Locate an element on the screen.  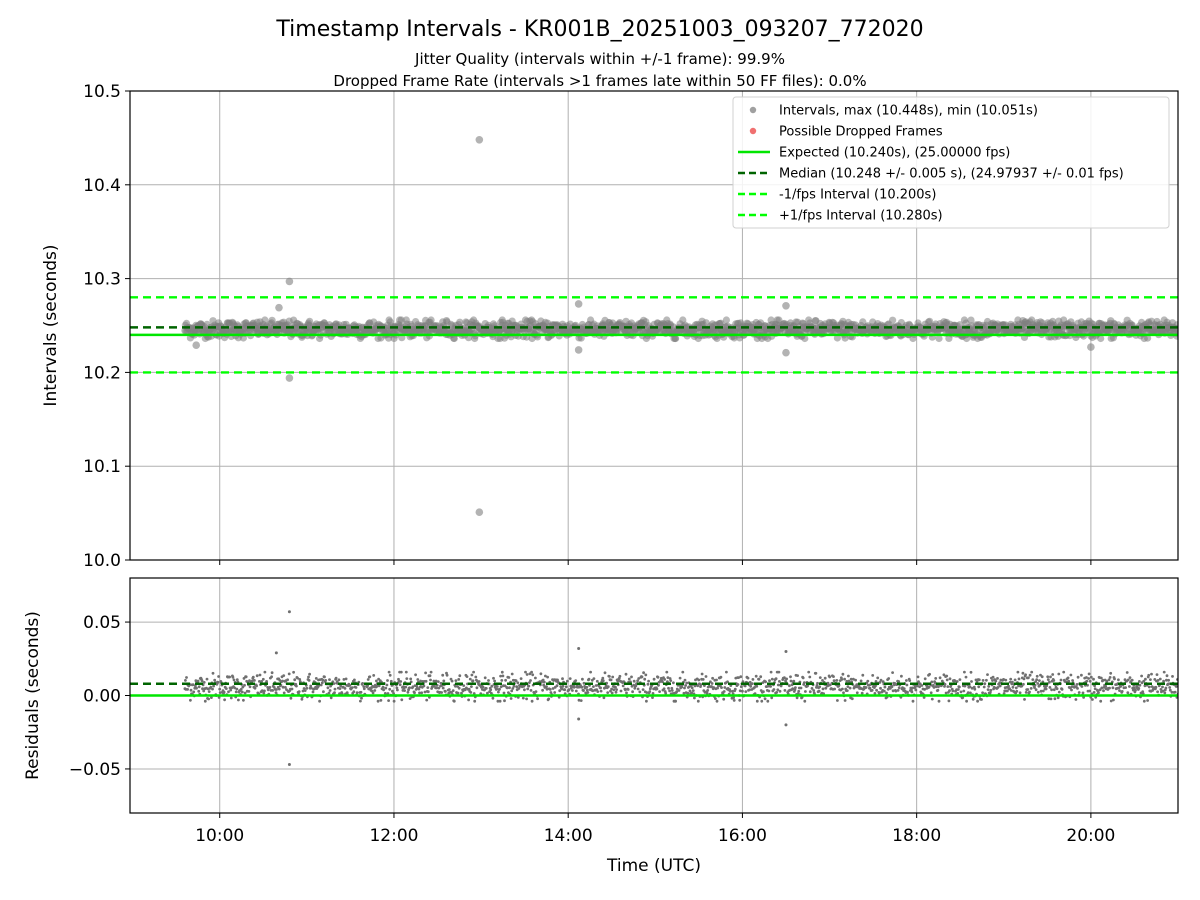
x-tick-label: 12:00 is located at coordinates (393, 836).